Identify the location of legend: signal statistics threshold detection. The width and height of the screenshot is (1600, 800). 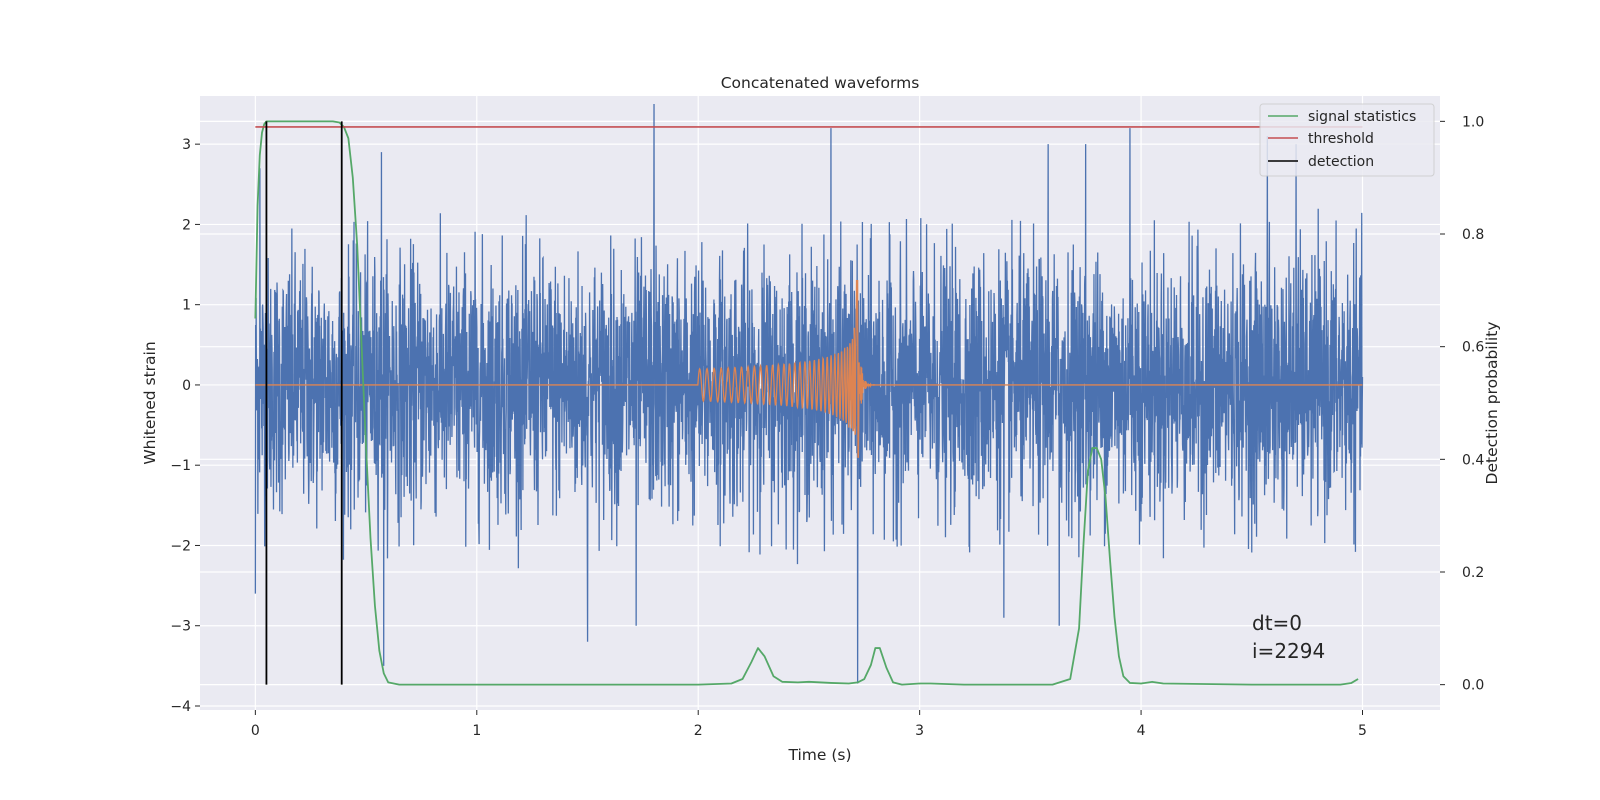
(1347, 140).